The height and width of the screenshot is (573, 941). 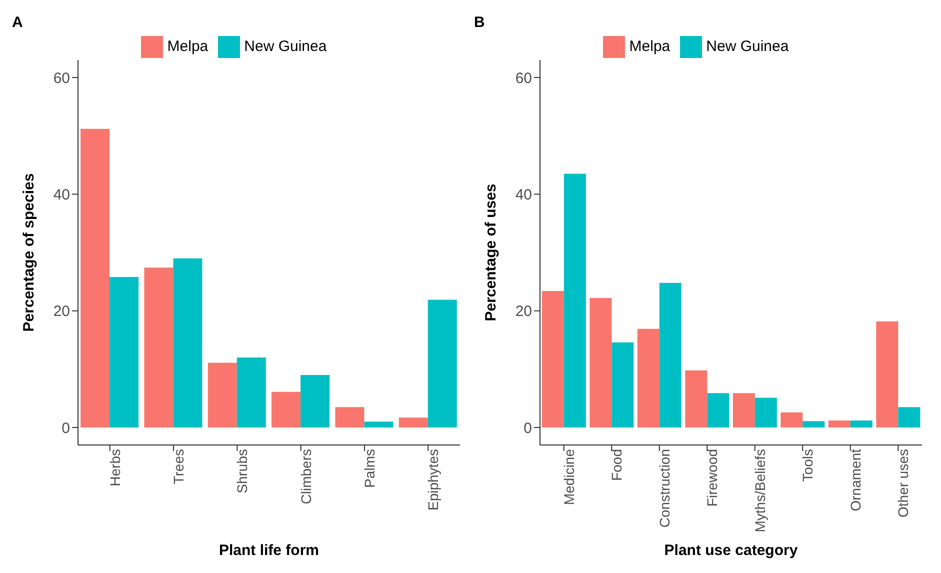 What do you see at coordinates (269, 550) in the screenshot?
I see `x-axis-title: Plant life form` at bounding box center [269, 550].